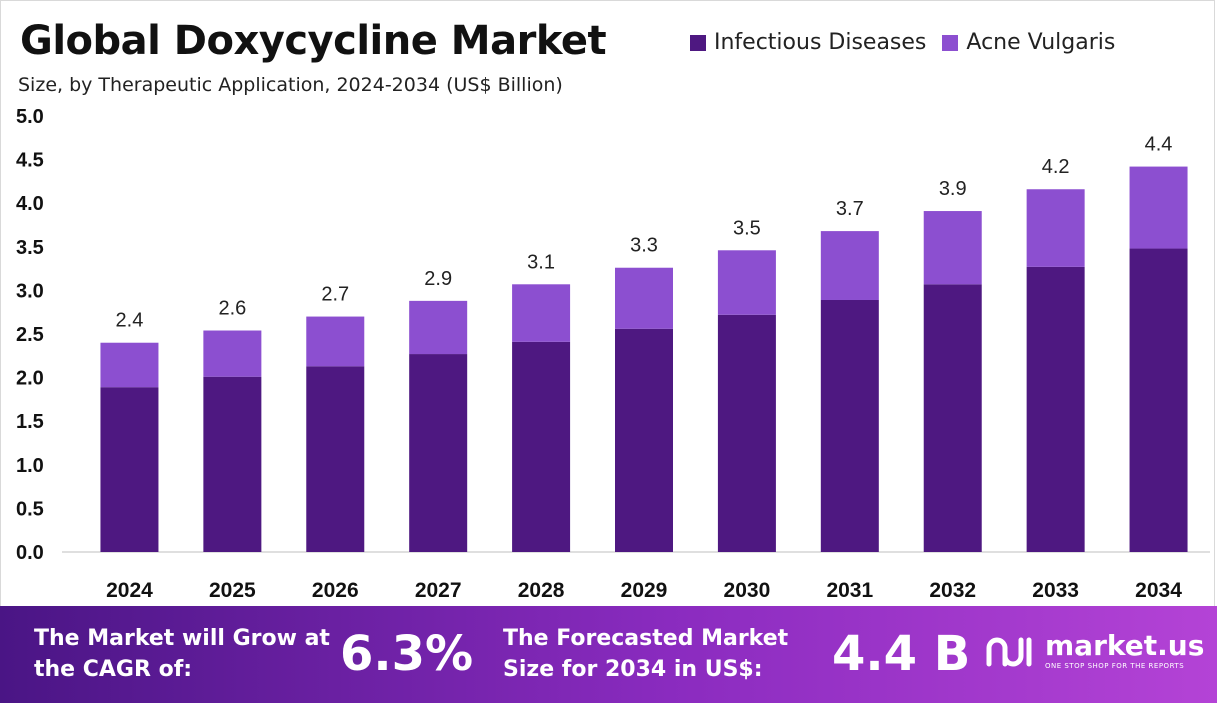  Describe the element at coordinates (952, 590) in the screenshot. I see `x-tick-label: 2032` at that location.